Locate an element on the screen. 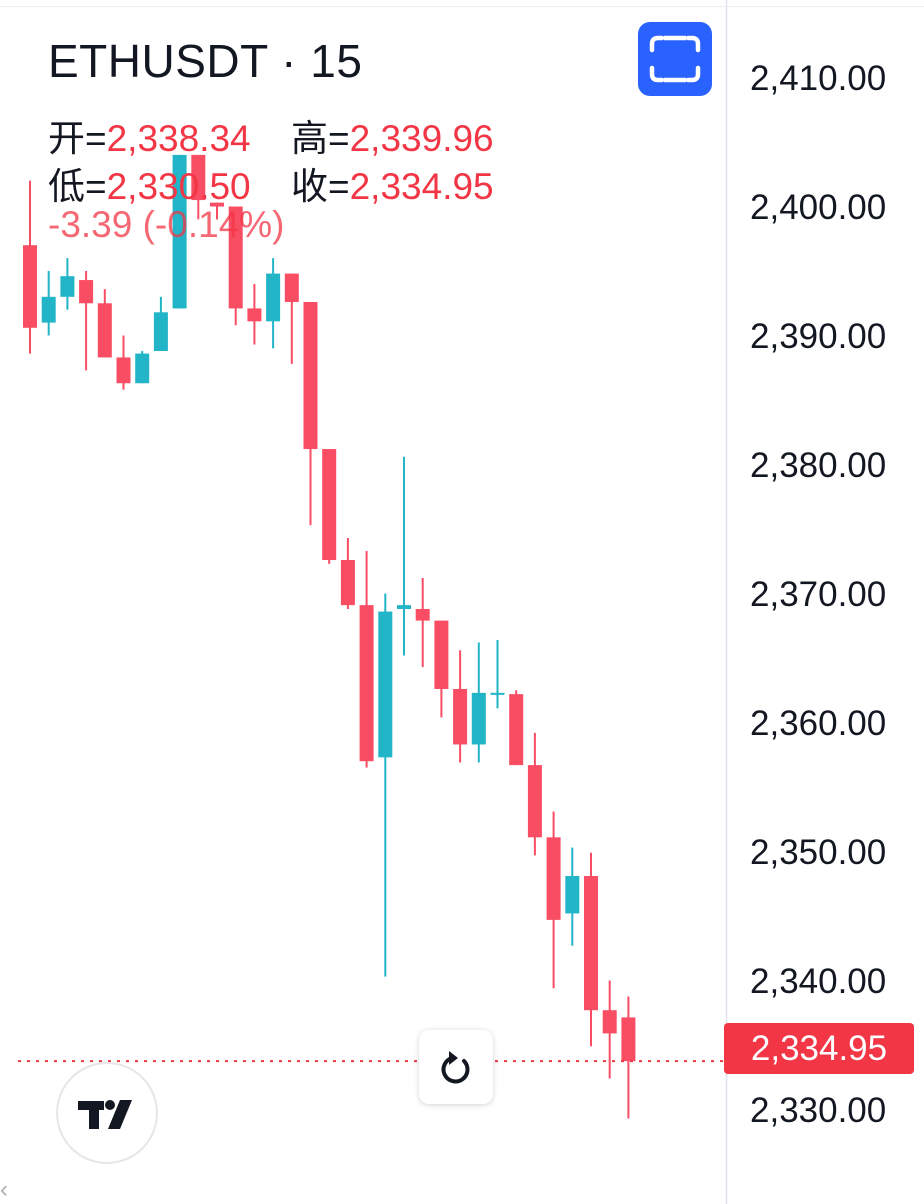 The width and height of the screenshot is (924, 1204). low-readout: 低=2,330.50 is located at coordinates (149, 183).